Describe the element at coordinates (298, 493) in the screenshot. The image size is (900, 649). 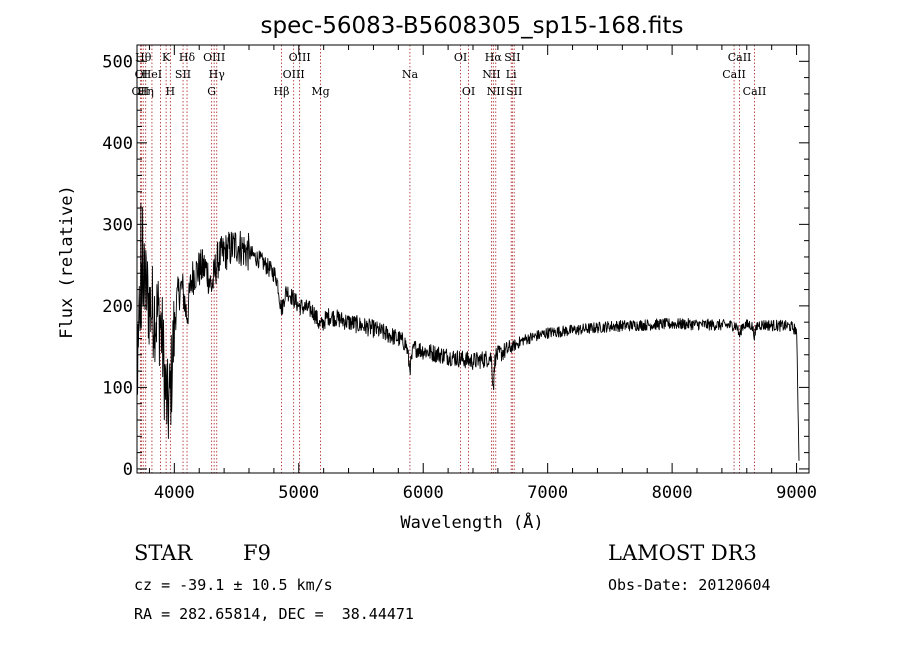
I see `x-tick-label: 5000` at that location.